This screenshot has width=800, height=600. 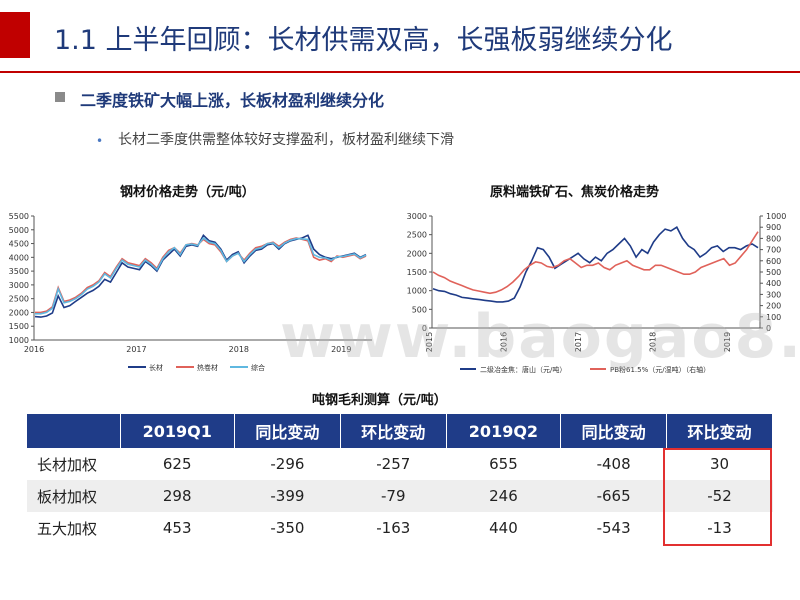 What do you see at coordinates (287, 528) in the screenshot?
I see `table-cell: -350` at bounding box center [287, 528].